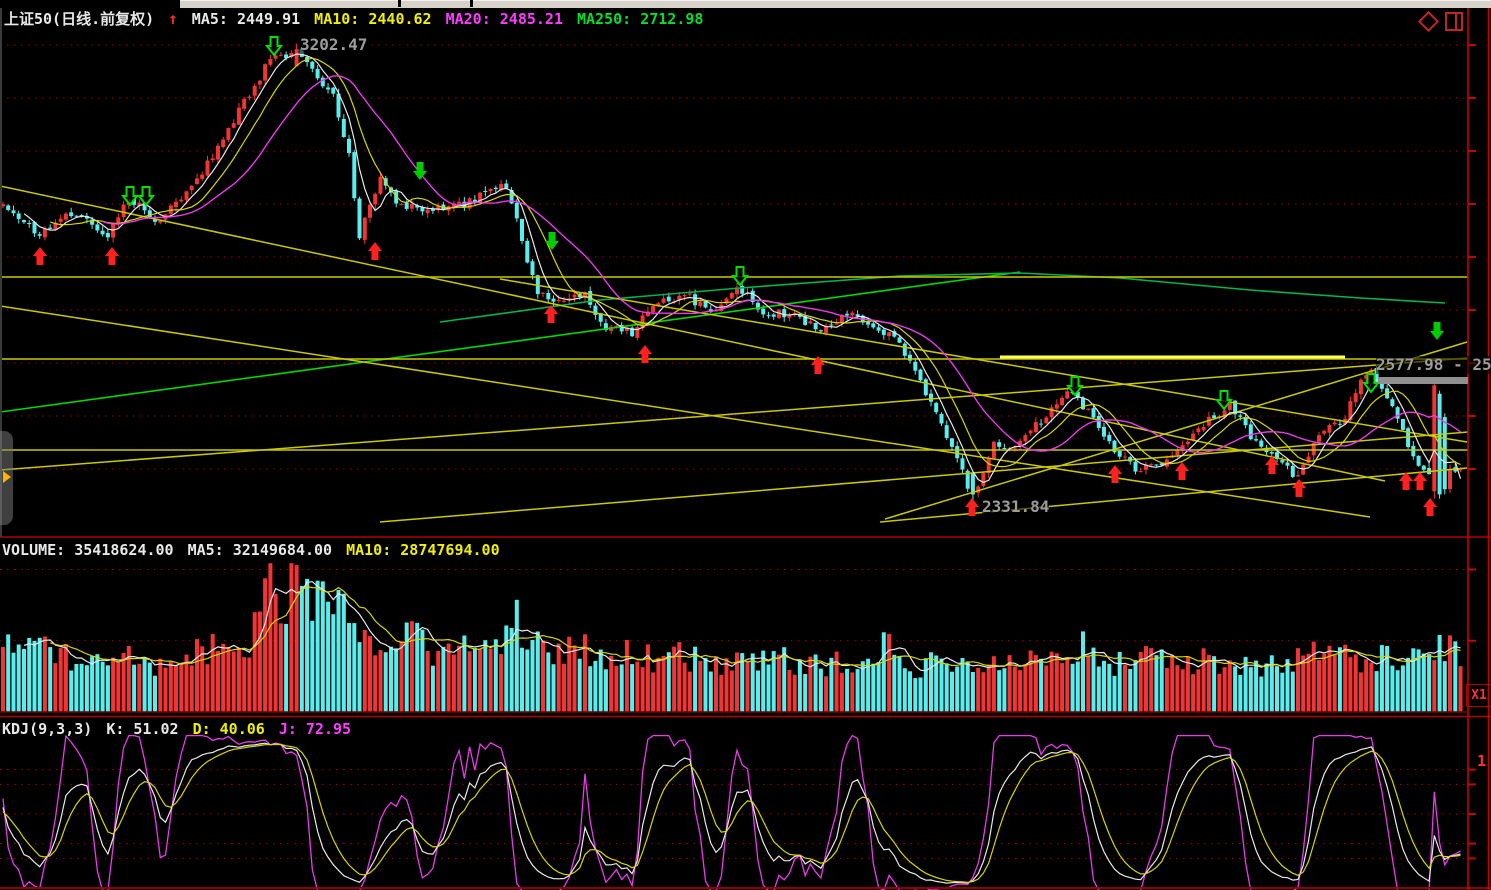 Image resolution: width=1491 pixels, height=890 pixels. What do you see at coordinates (246, 19) in the screenshot?
I see `ma5-value: MA5: 2449.91` at bounding box center [246, 19].